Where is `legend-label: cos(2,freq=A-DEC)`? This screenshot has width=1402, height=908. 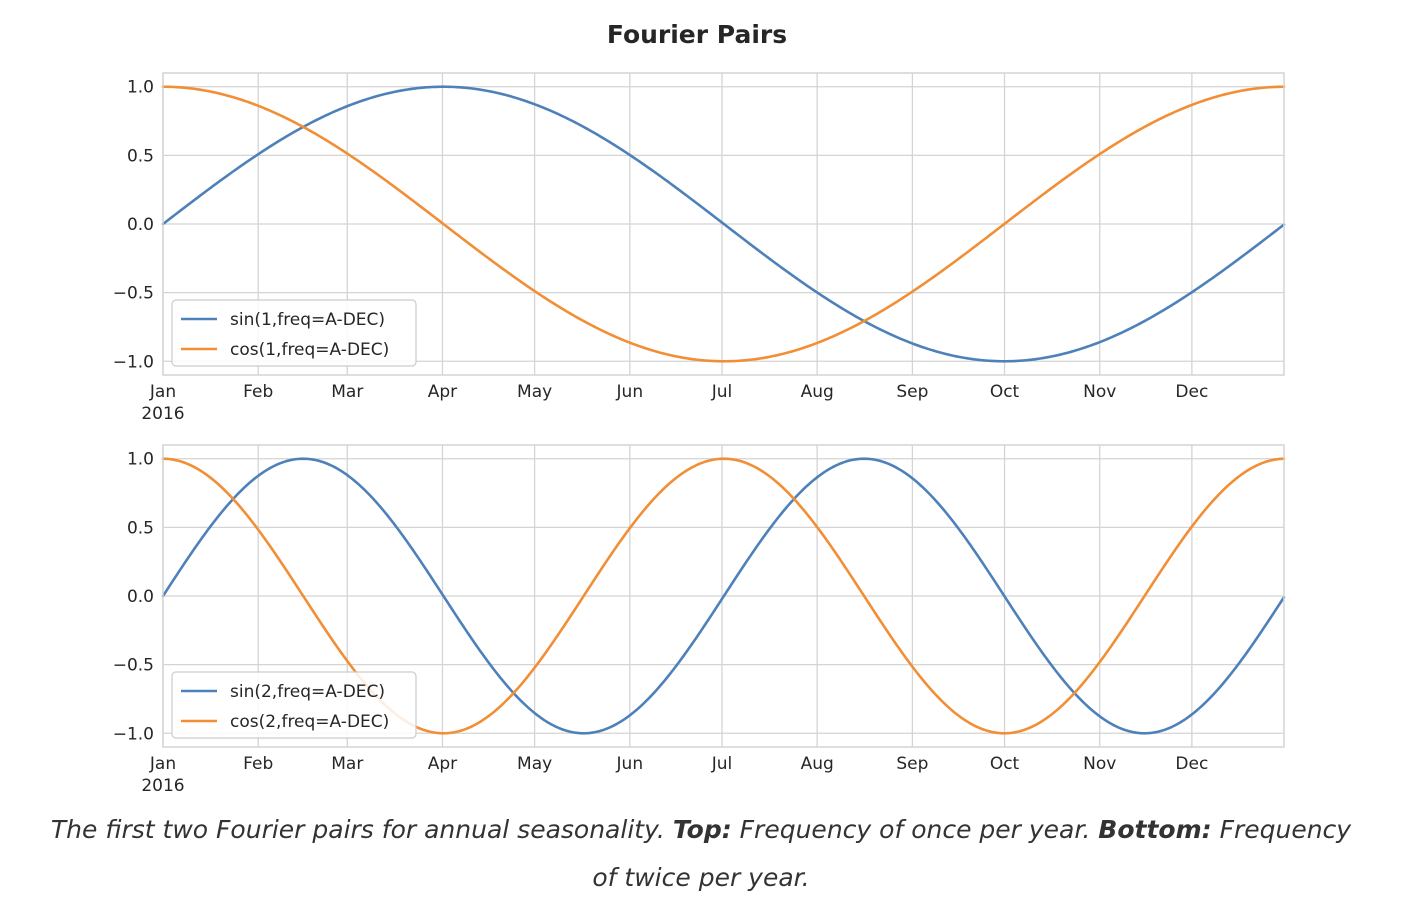
legend-label: cos(2,freq=A-DEC) is located at coordinates (309, 722).